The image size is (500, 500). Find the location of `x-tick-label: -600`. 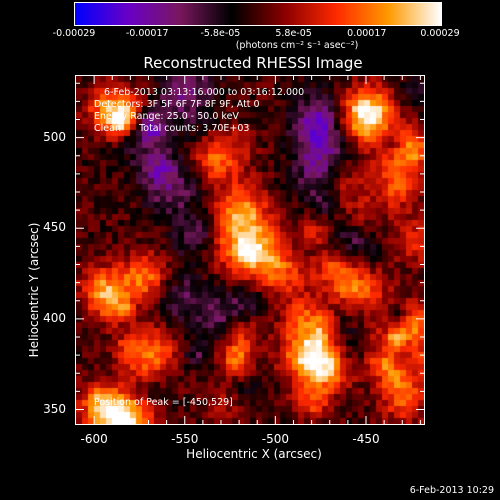

x-tick-label: -600 is located at coordinates (94, 439).